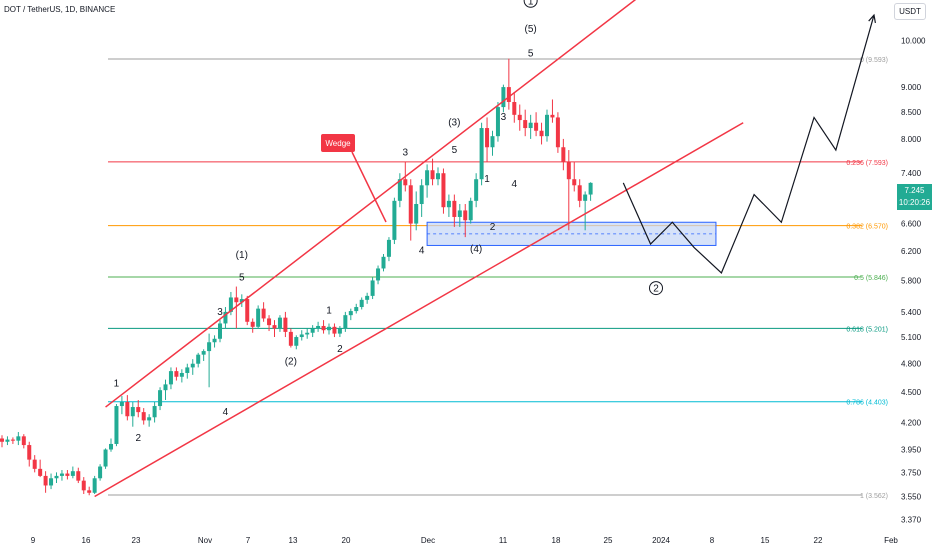 This screenshot has width=932, height=550. I want to click on time-axis: 9 16 23 Nov 7 13 20 Dec 11 18 25 2024 8 15 22 Feb, so click(465, 540).